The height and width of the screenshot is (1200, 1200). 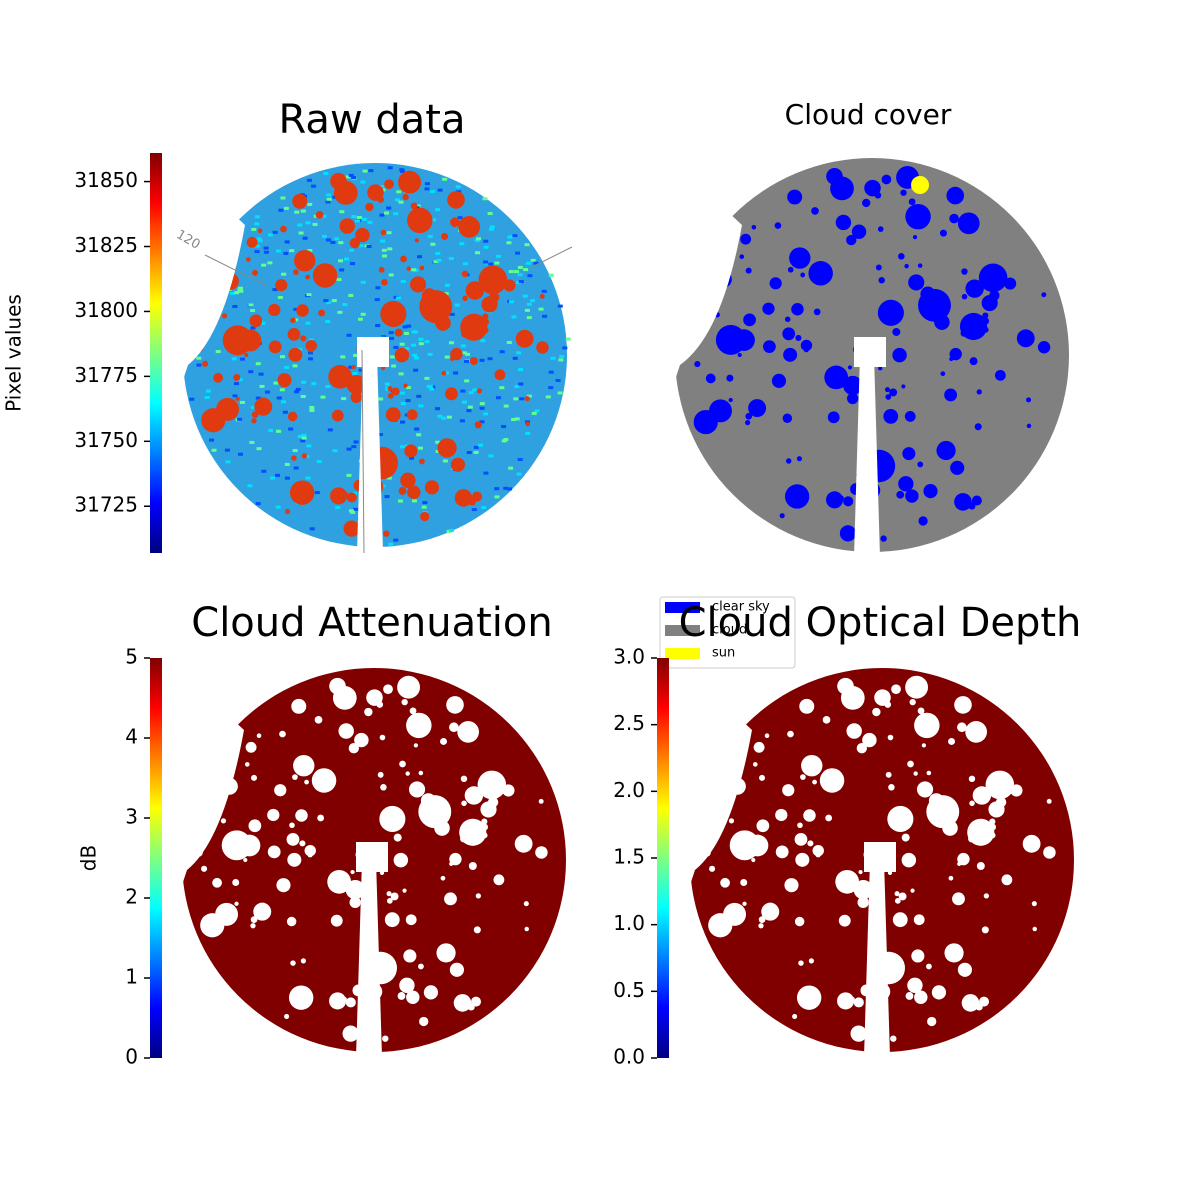 What do you see at coordinates (920, 185) in the screenshot?
I see `sun` at bounding box center [920, 185].